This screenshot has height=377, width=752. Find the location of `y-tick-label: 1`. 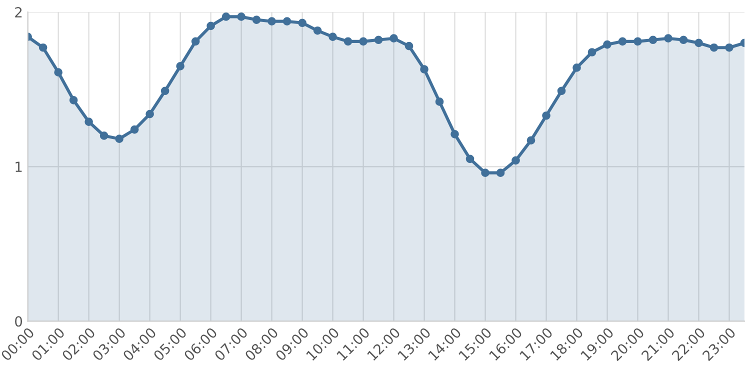

y-tick-label: 1 is located at coordinates (19, 167).